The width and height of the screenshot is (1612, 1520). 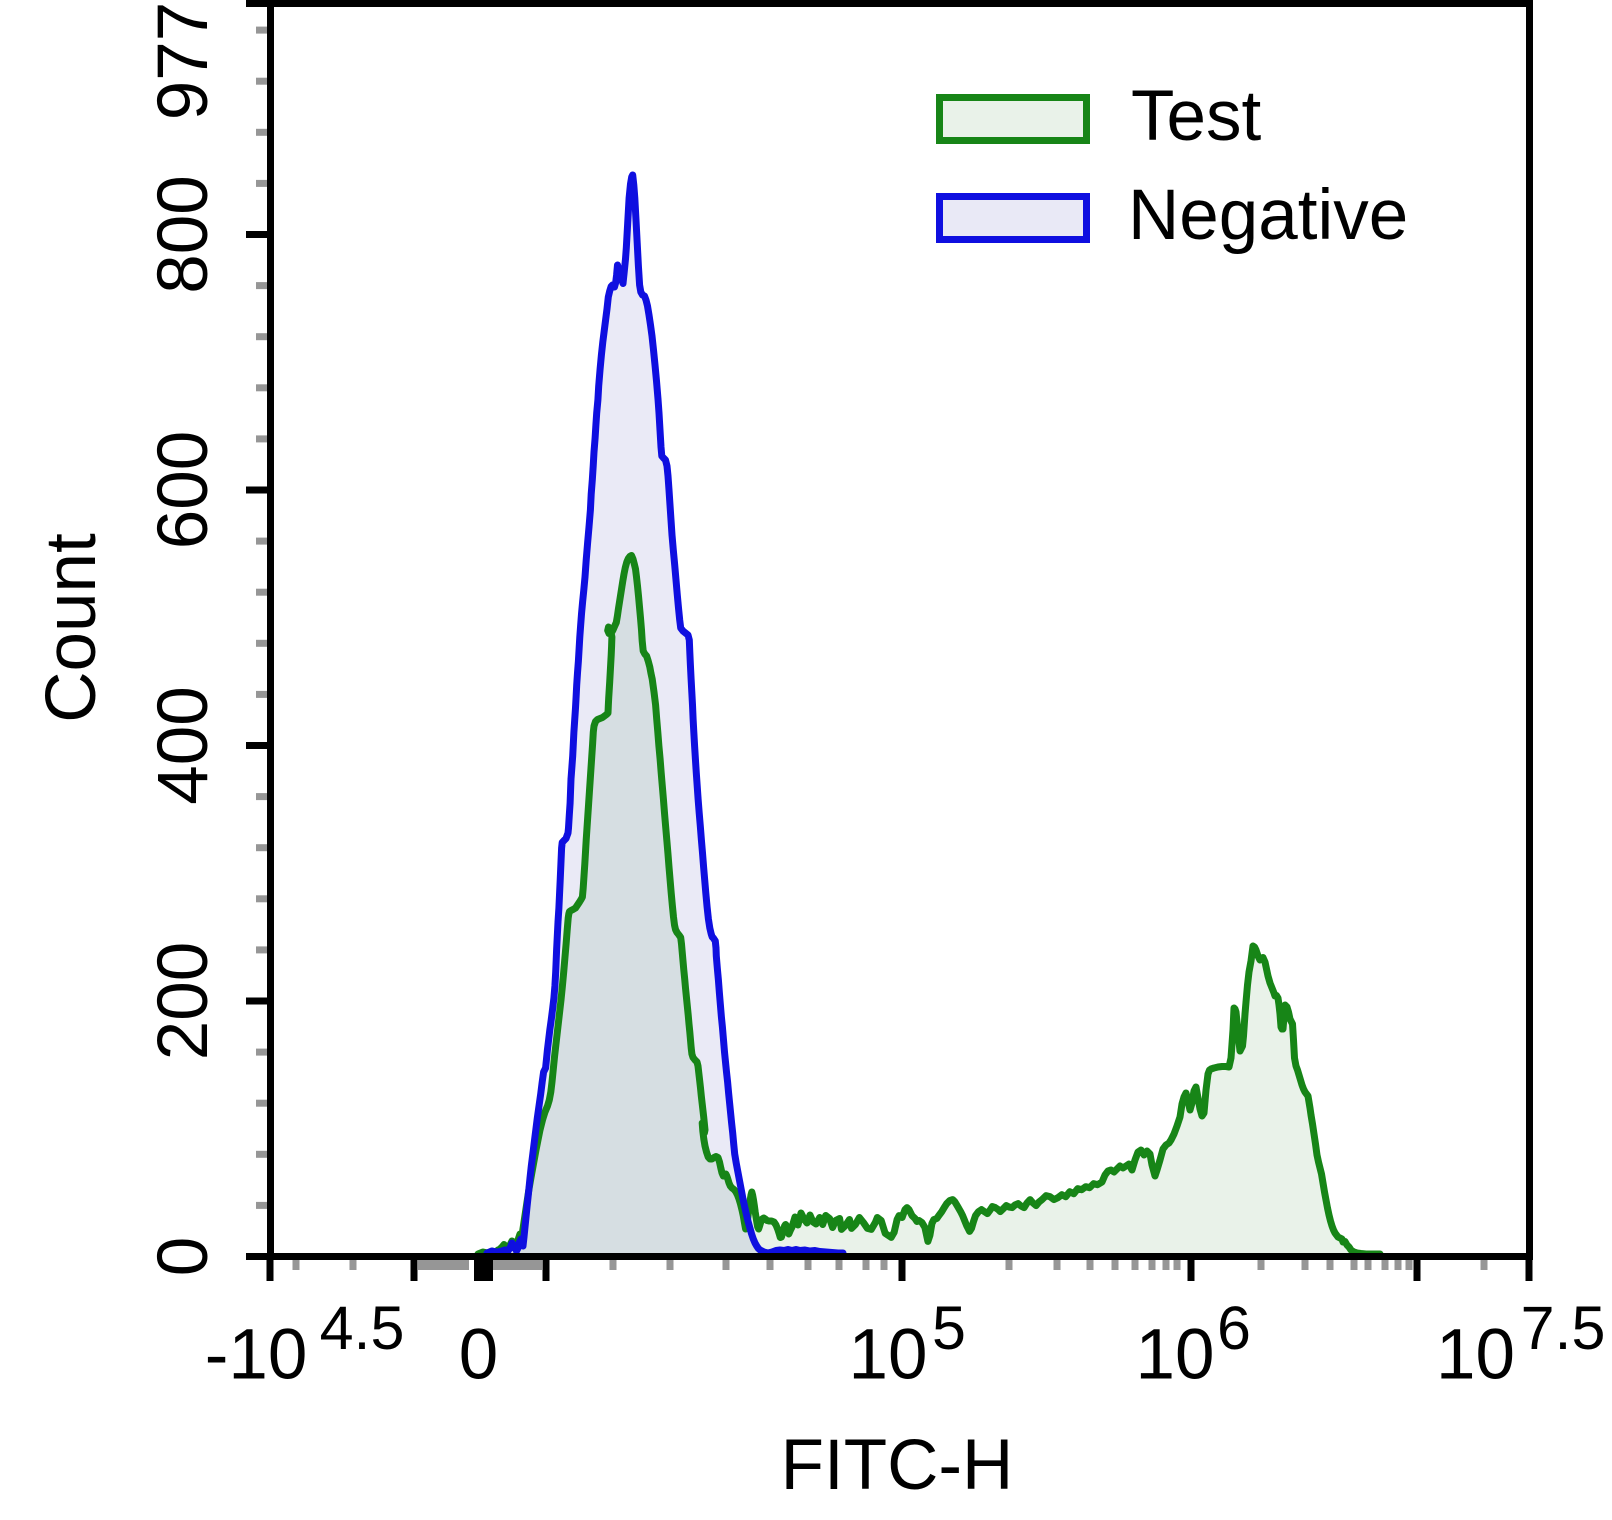 What do you see at coordinates (1234, 1328) in the screenshot?
I see `svg-text: 6` at bounding box center [1234, 1328].